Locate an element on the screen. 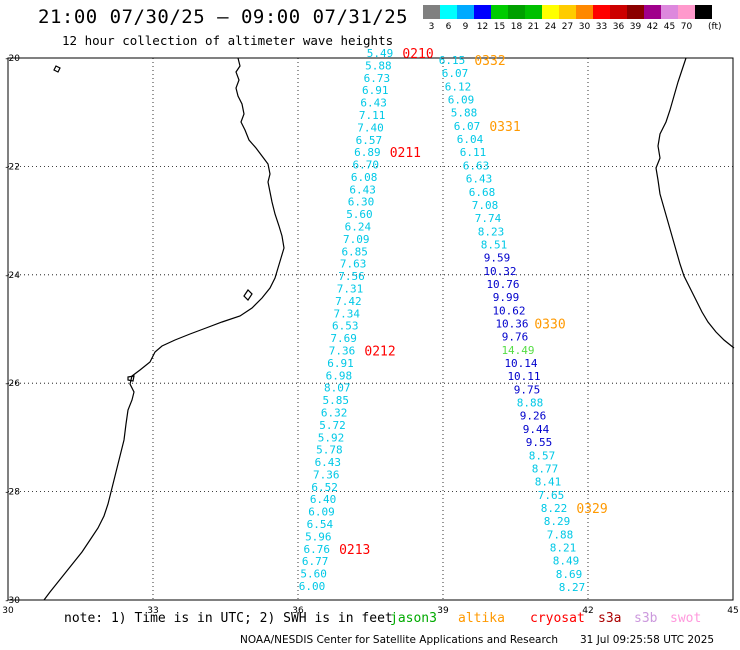  wave-height-value: 10.76 is located at coordinates (502, 284).